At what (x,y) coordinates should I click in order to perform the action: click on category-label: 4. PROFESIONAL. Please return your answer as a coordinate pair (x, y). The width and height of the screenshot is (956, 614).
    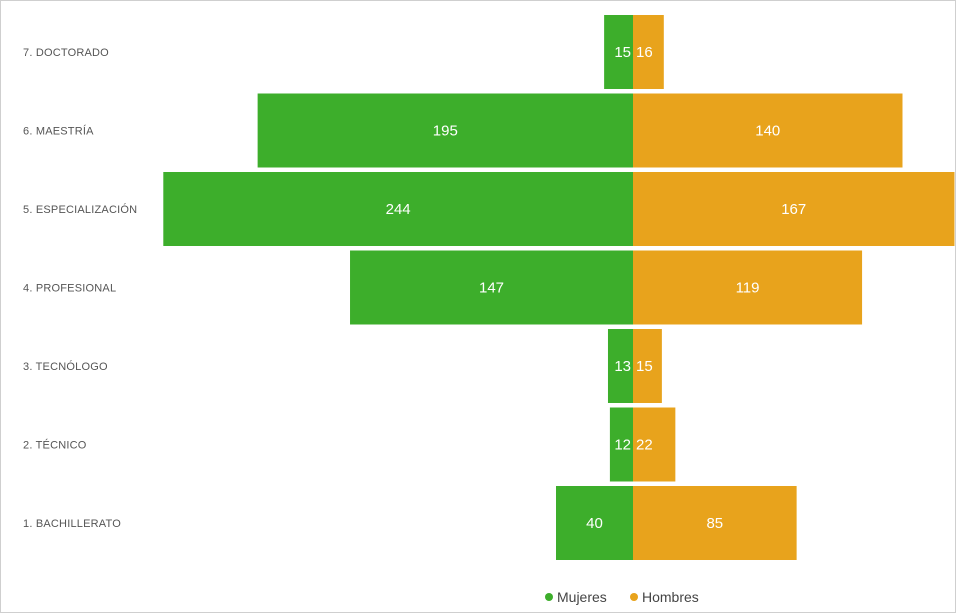
    Looking at the image, I should click on (69, 289).